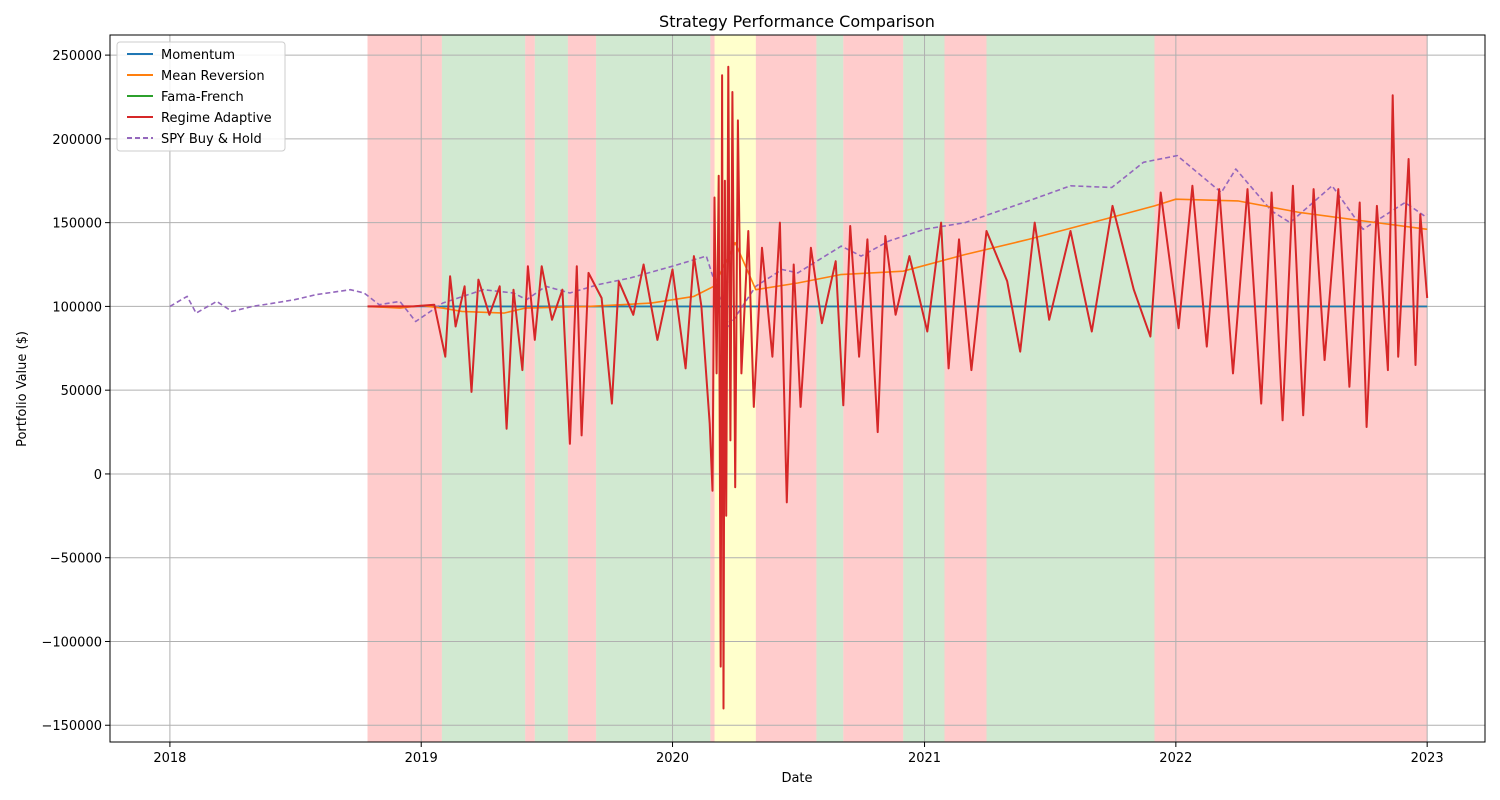 The height and width of the screenshot is (800, 1500). What do you see at coordinates (98, 475) in the screenshot?
I see `y-tick-label: 0` at bounding box center [98, 475].